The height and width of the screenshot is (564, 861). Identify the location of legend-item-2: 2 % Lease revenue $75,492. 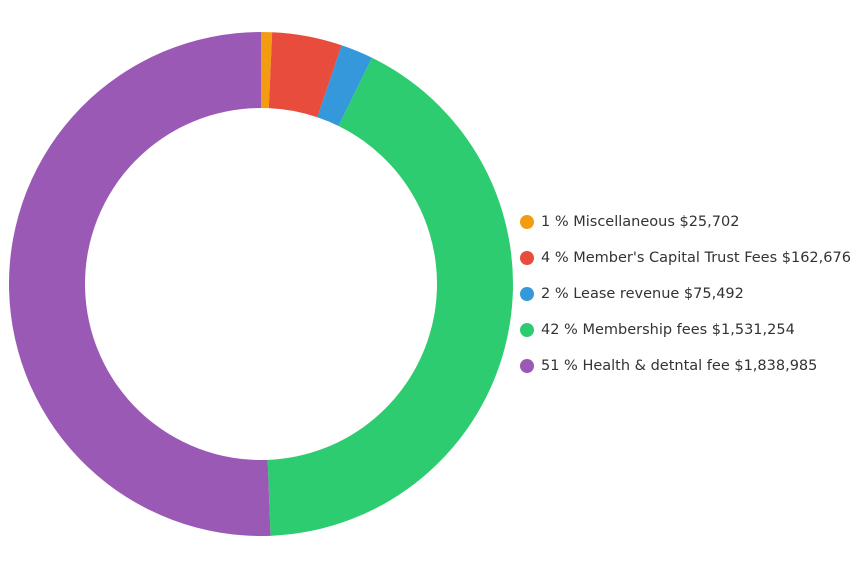
(687, 294).